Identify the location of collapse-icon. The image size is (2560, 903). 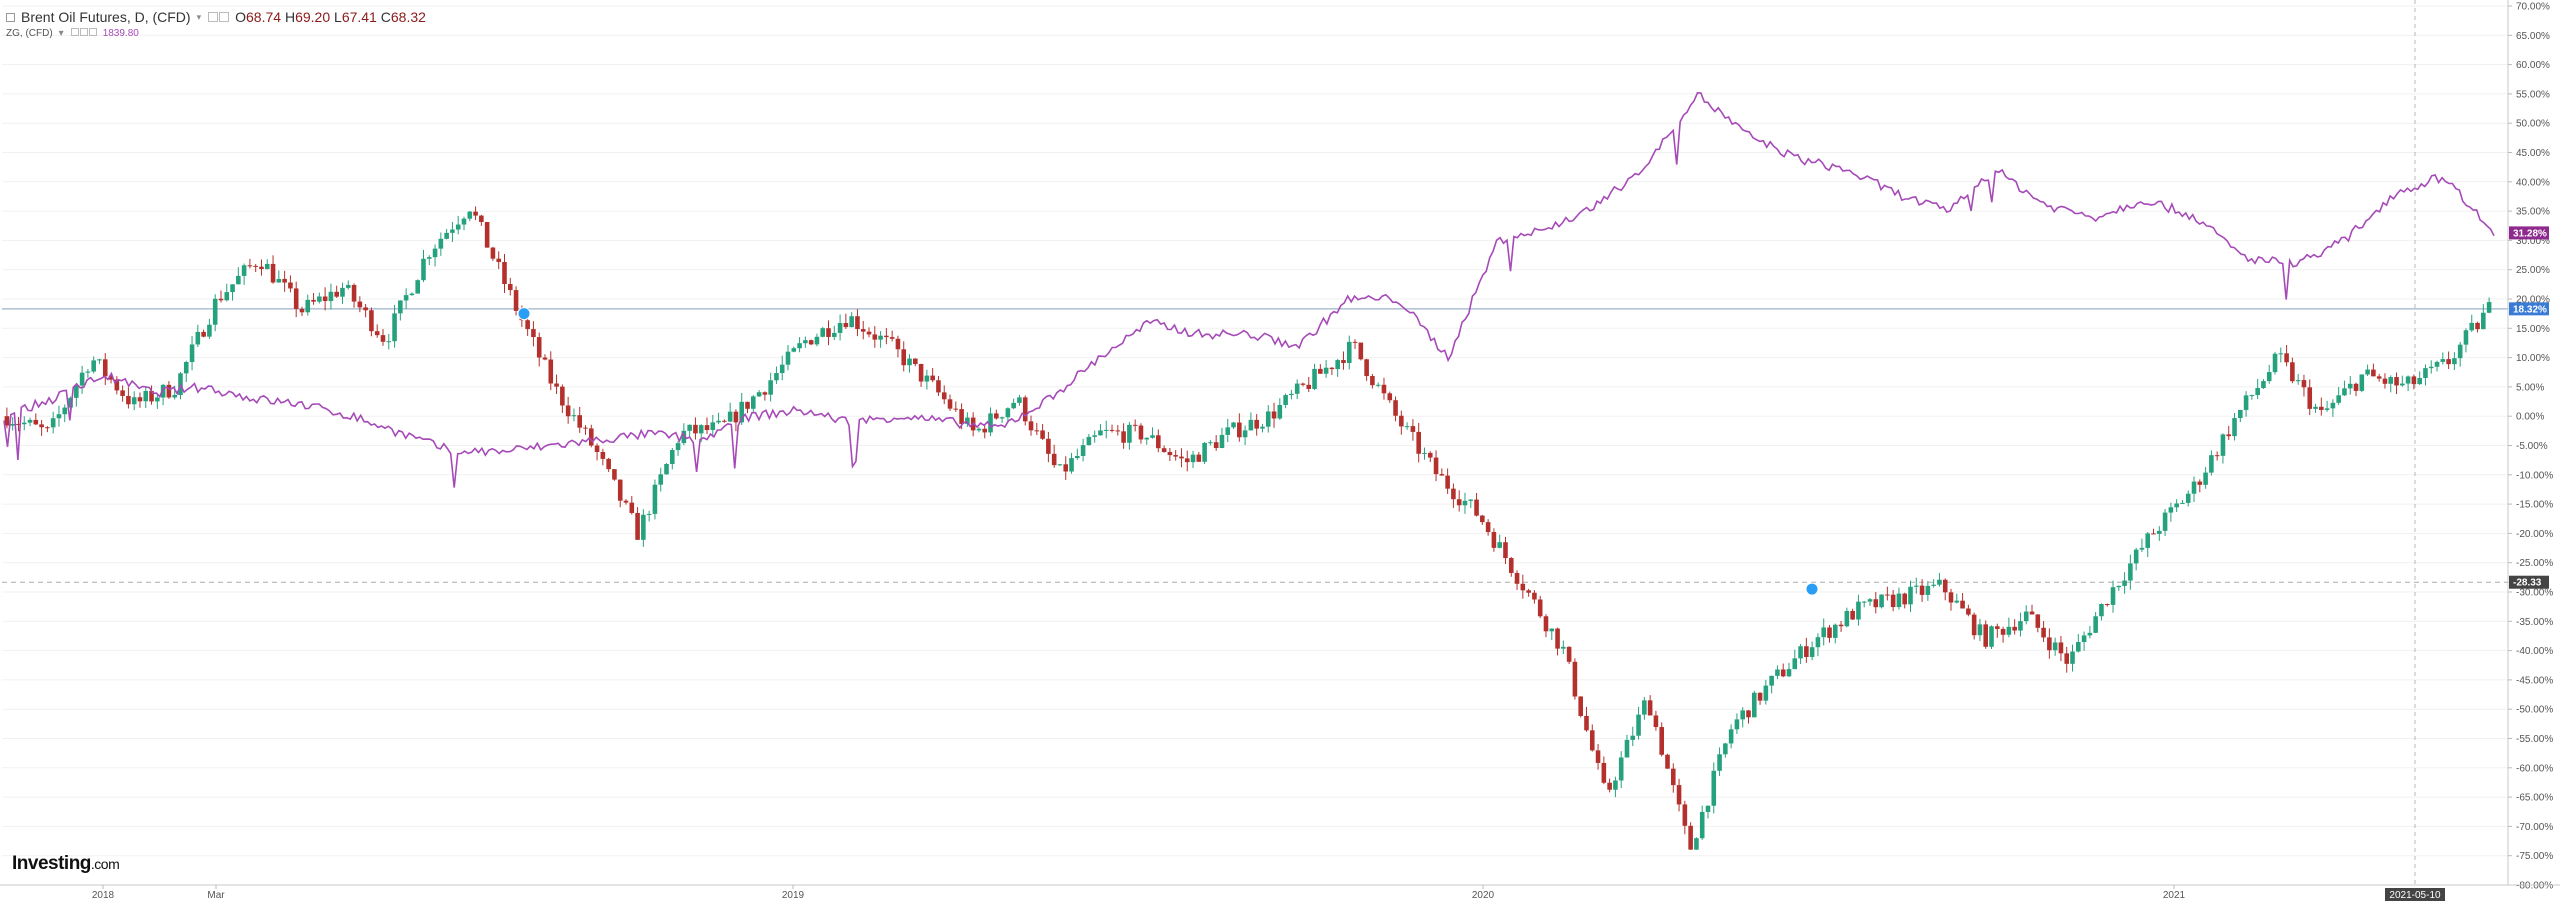
(10, 17).